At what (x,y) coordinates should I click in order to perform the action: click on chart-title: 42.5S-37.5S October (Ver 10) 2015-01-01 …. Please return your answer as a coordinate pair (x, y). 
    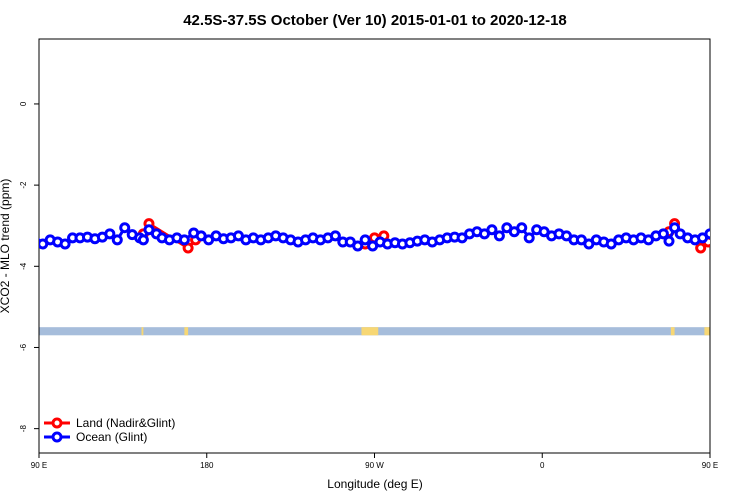
    Looking at the image, I should click on (375, 20).